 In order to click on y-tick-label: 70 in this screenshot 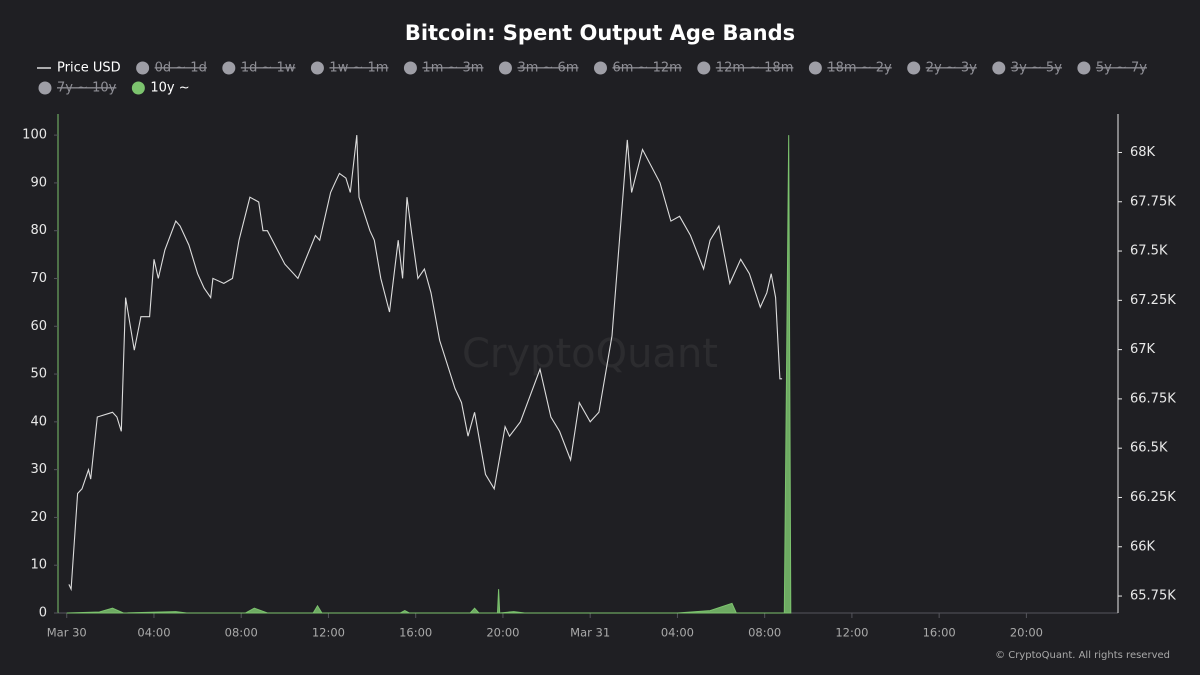, I will do `click(38, 278)`.